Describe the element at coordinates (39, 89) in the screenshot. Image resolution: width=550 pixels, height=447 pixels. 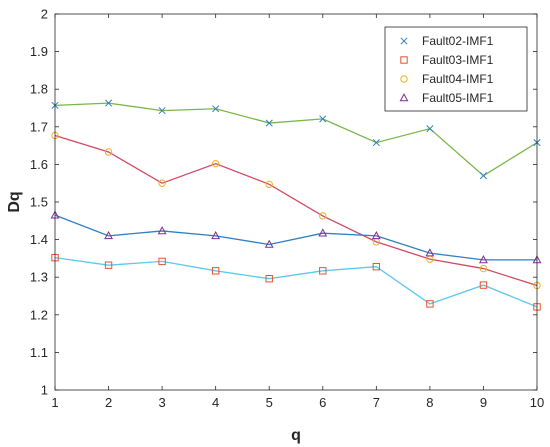
I see `y-tick-label: 1.8` at that location.